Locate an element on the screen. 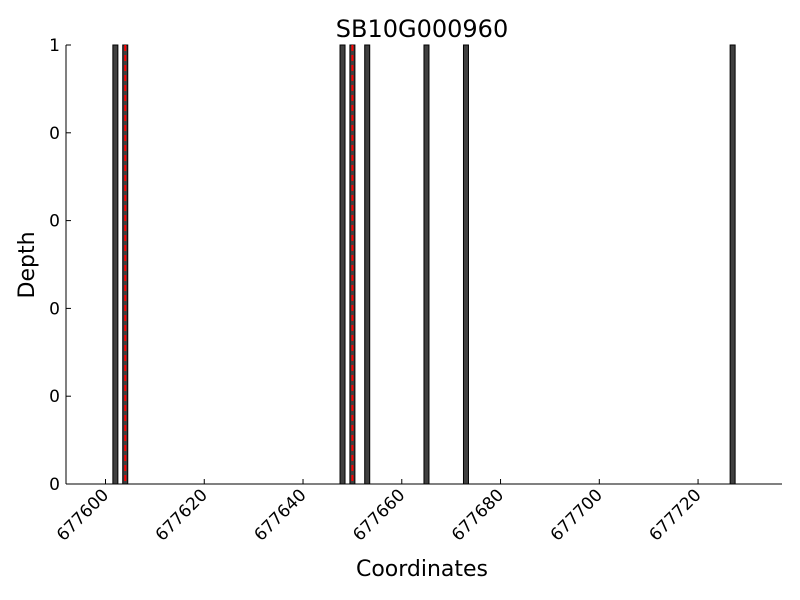 This screenshot has width=800, height=600. y-tick-label: 1 is located at coordinates (54, 46).